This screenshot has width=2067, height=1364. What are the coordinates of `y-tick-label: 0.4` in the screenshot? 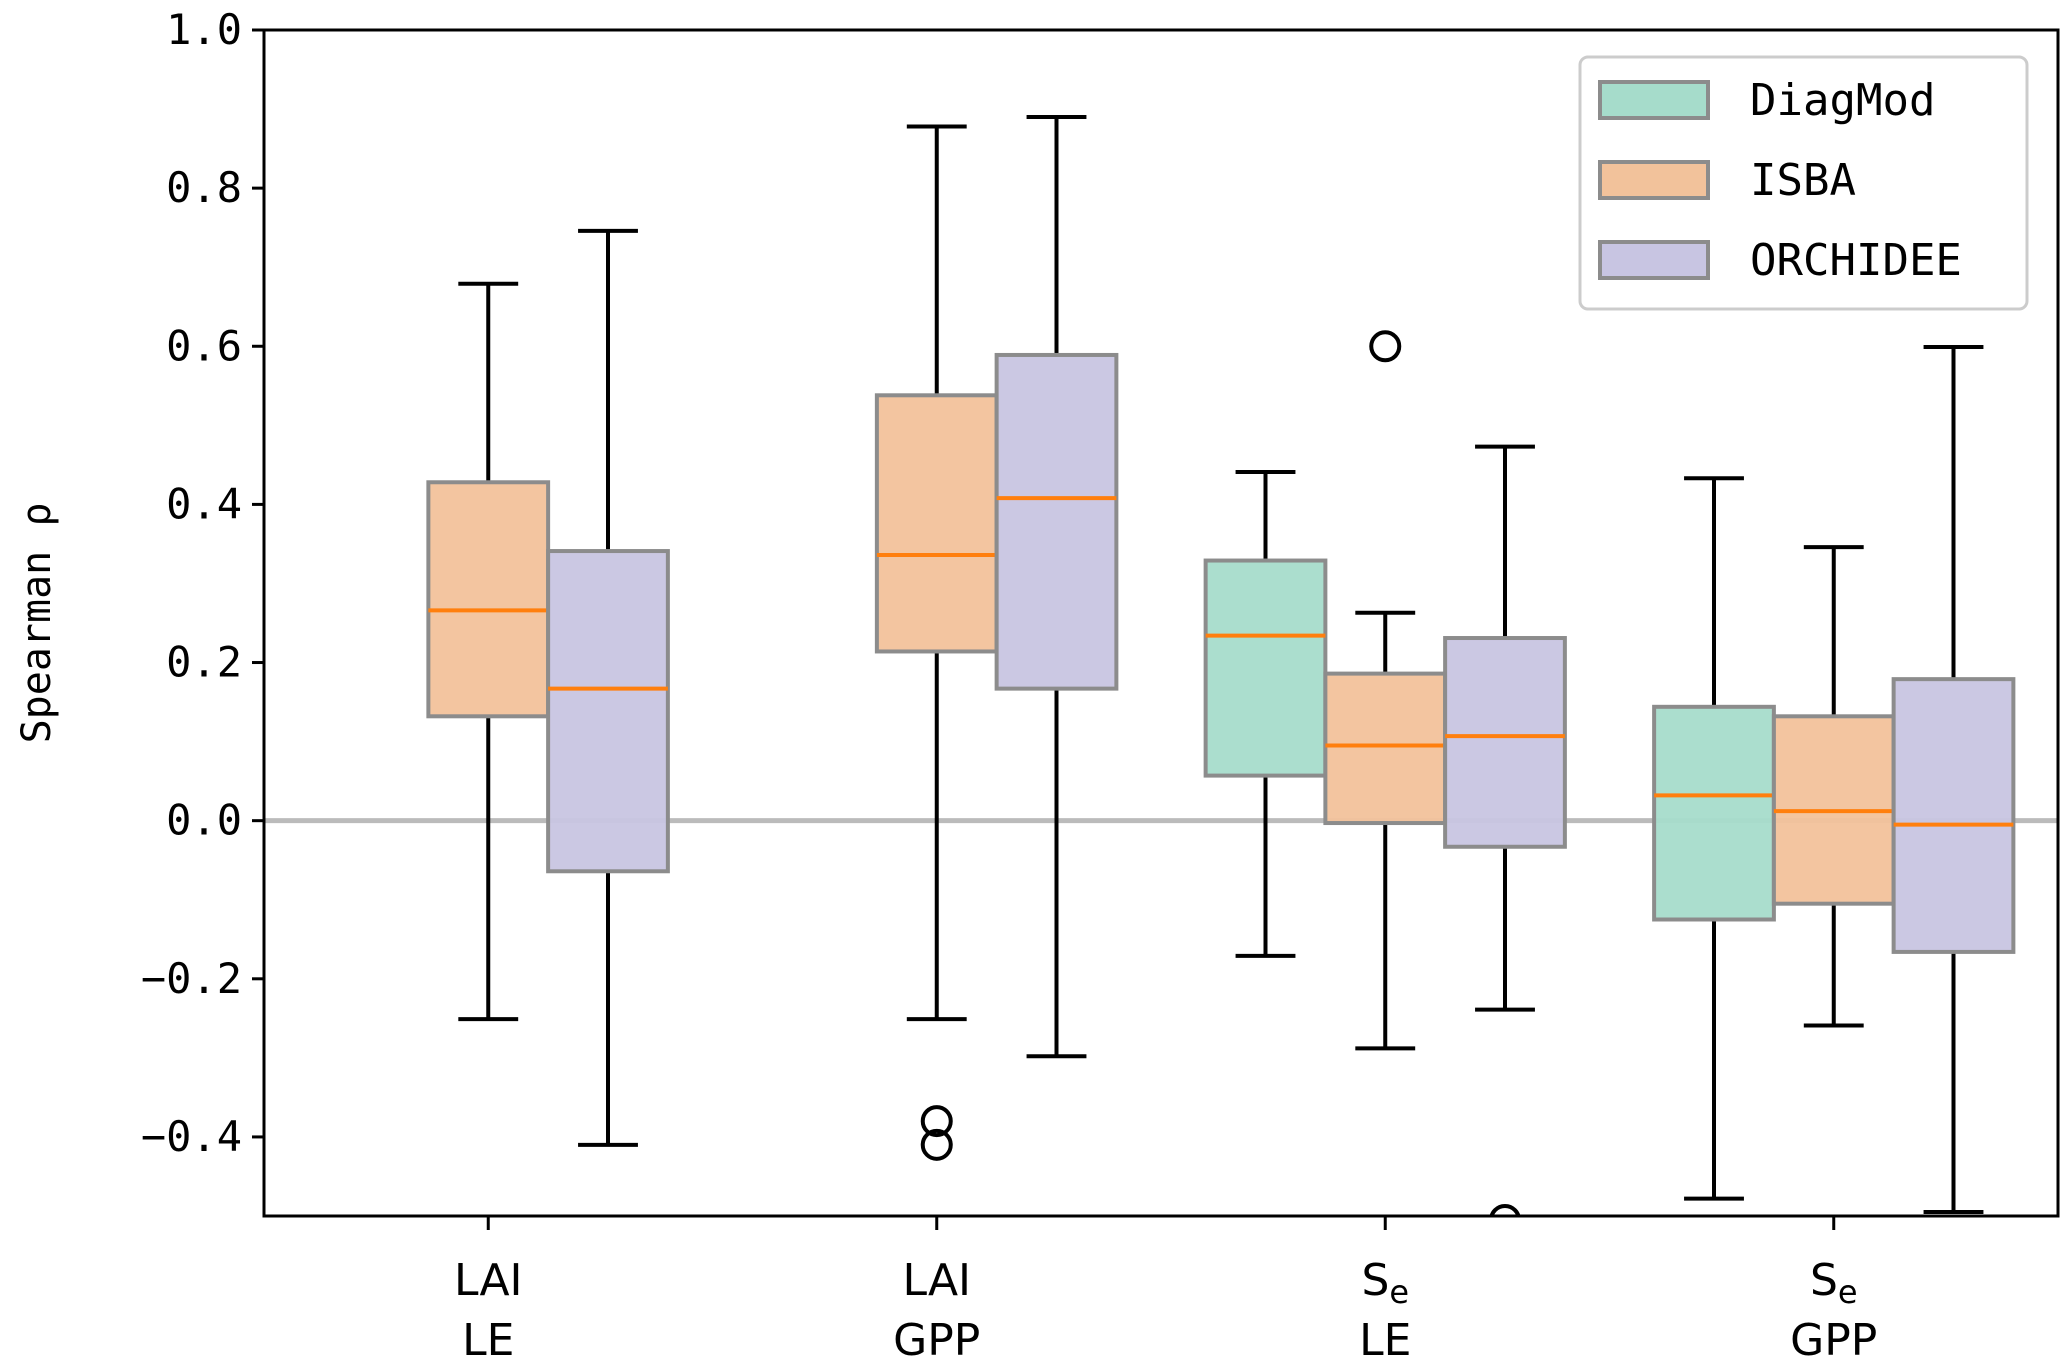 It's located at (204, 503).